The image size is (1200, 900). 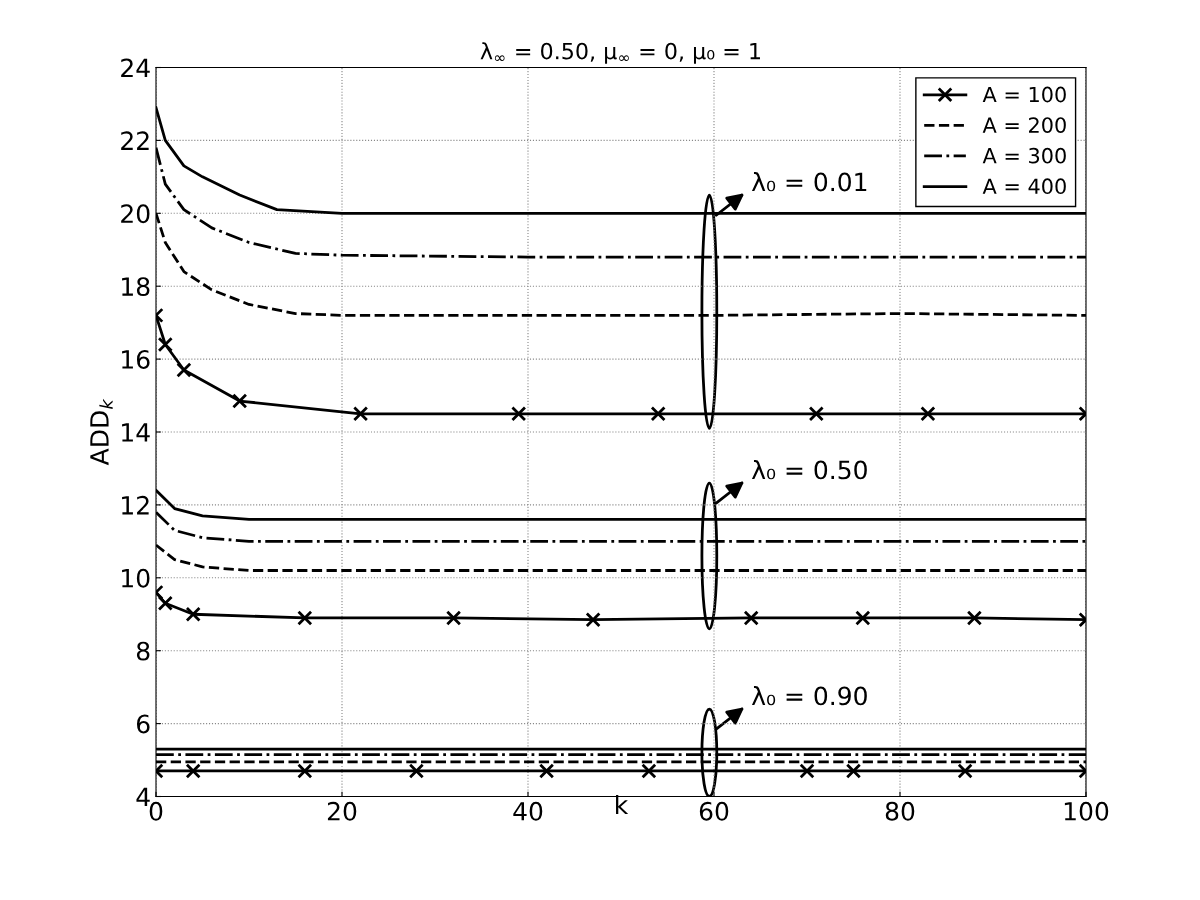 What do you see at coordinates (156, 811) in the screenshot?
I see `x-tick-label: 0` at bounding box center [156, 811].